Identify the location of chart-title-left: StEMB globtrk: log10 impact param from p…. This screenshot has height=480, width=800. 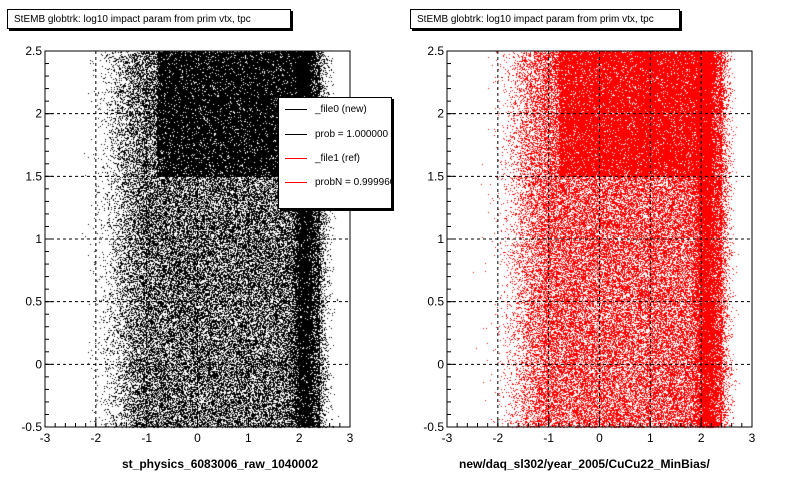
(149, 19).